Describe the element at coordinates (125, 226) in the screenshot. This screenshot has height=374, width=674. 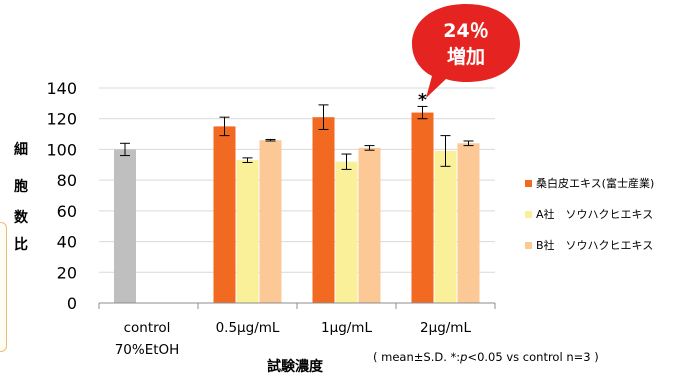
I see `bar-control` at that location.